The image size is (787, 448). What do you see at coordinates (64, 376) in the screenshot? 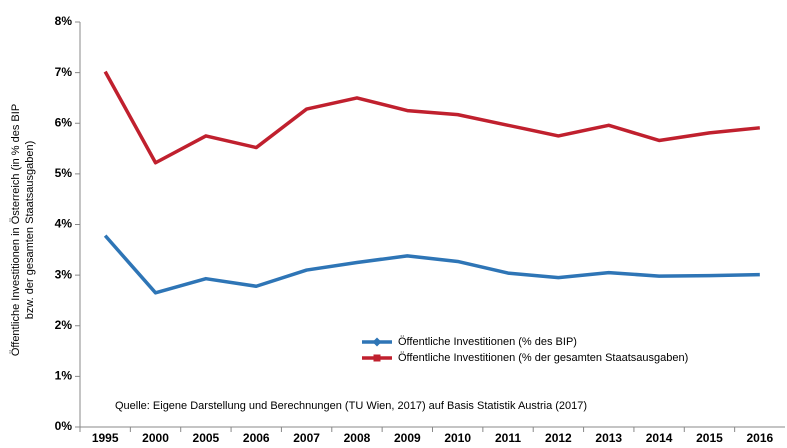
I see `y-tick-label: 1%` at bounding box center [64, 376].